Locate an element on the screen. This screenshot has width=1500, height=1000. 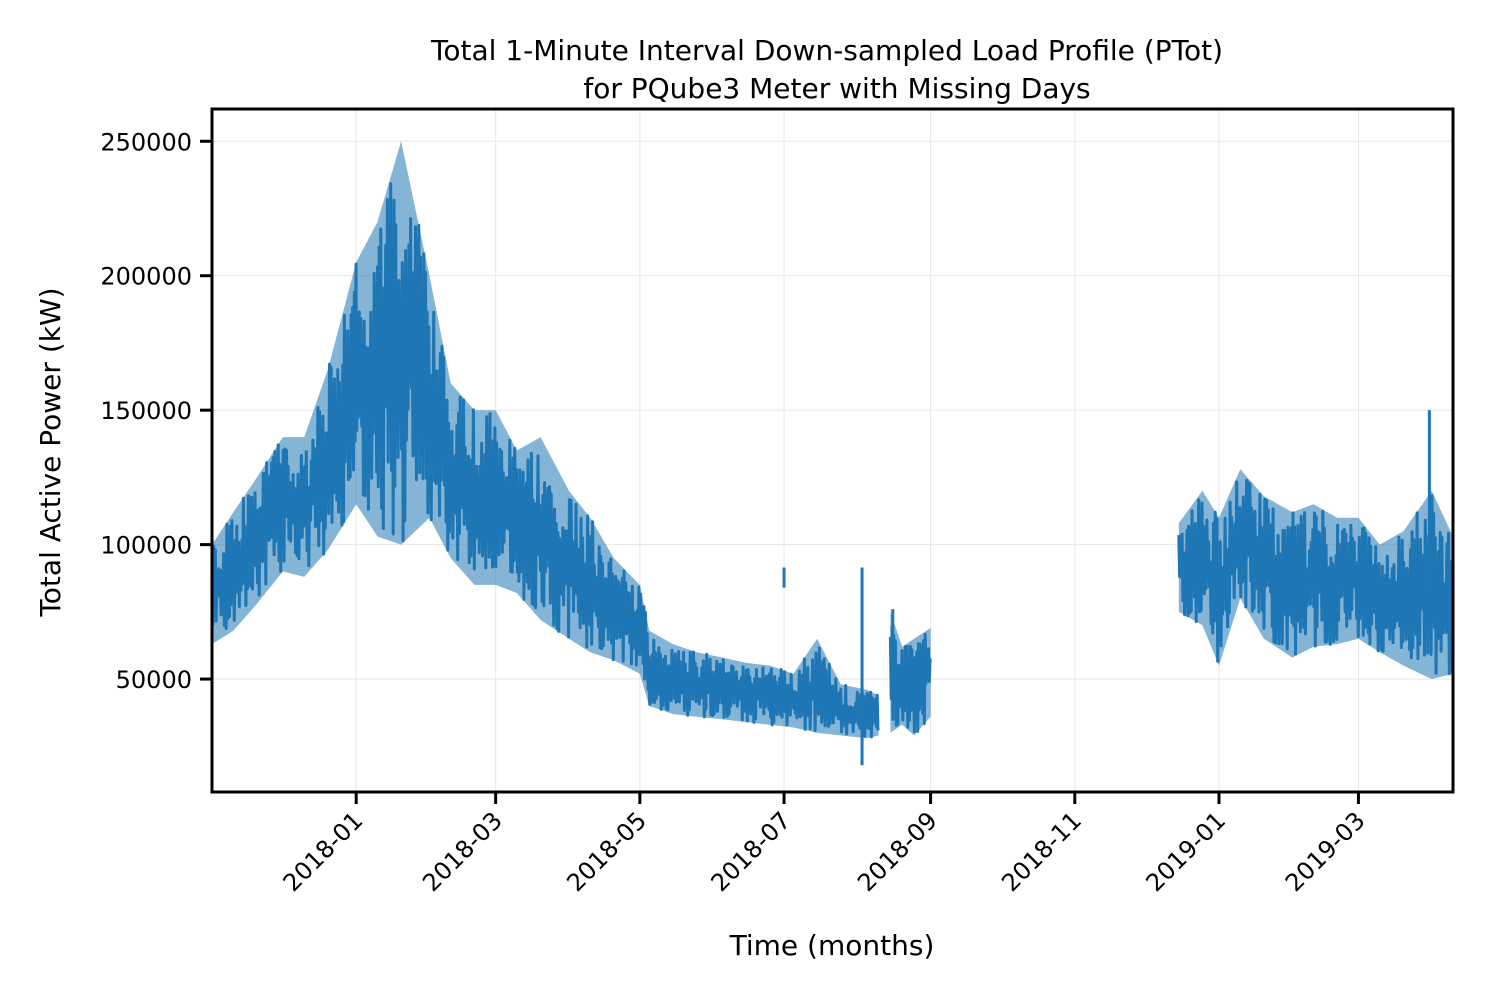
x-tick-label: 2018-11 is located at coordinates (1041, 851).